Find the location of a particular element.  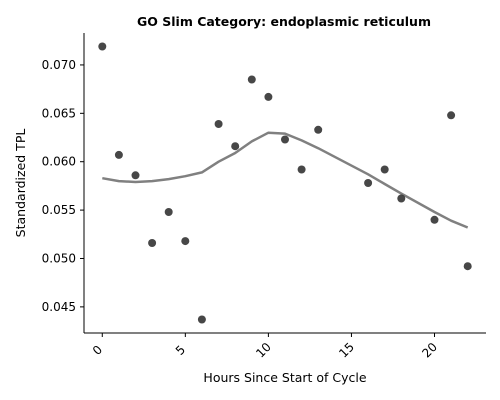

y-axis: 0.045 0.050 0.055 0.060 0.065 0.070 is located at coordinates (63, 186).